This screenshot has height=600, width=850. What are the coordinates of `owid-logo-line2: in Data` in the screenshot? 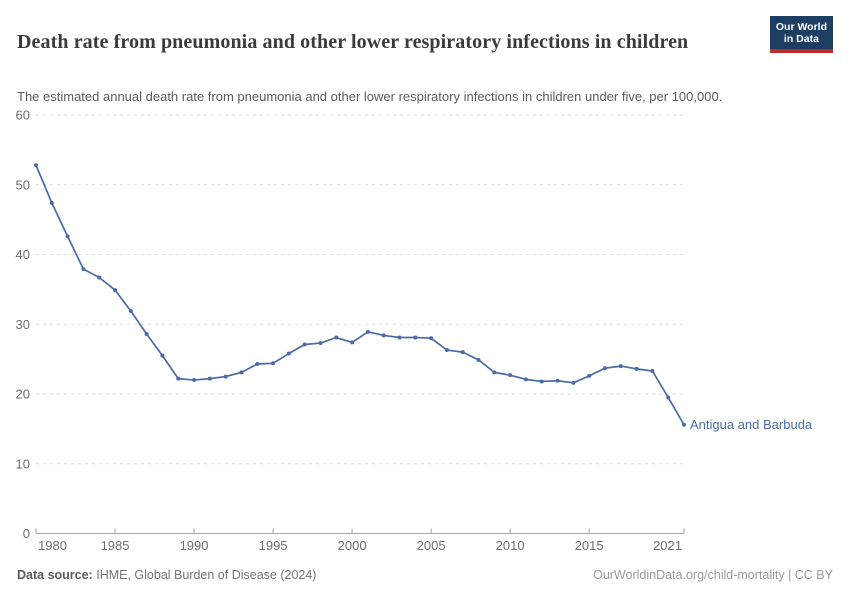 It's located at (801, 39).